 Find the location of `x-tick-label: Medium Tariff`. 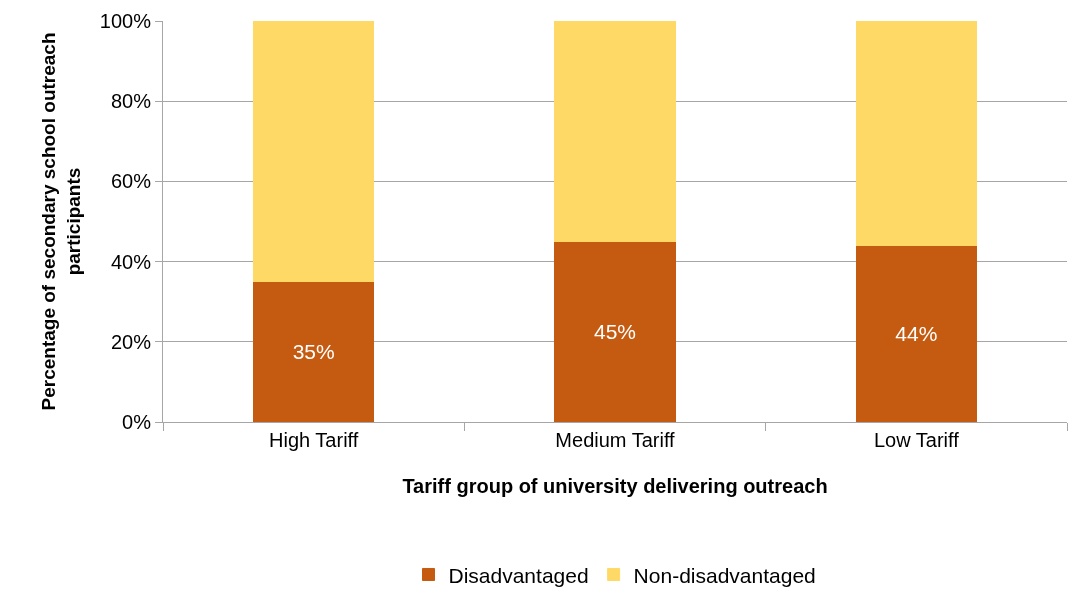

x-tick-label: Medium Tariff is located at coordinates (615, 440).